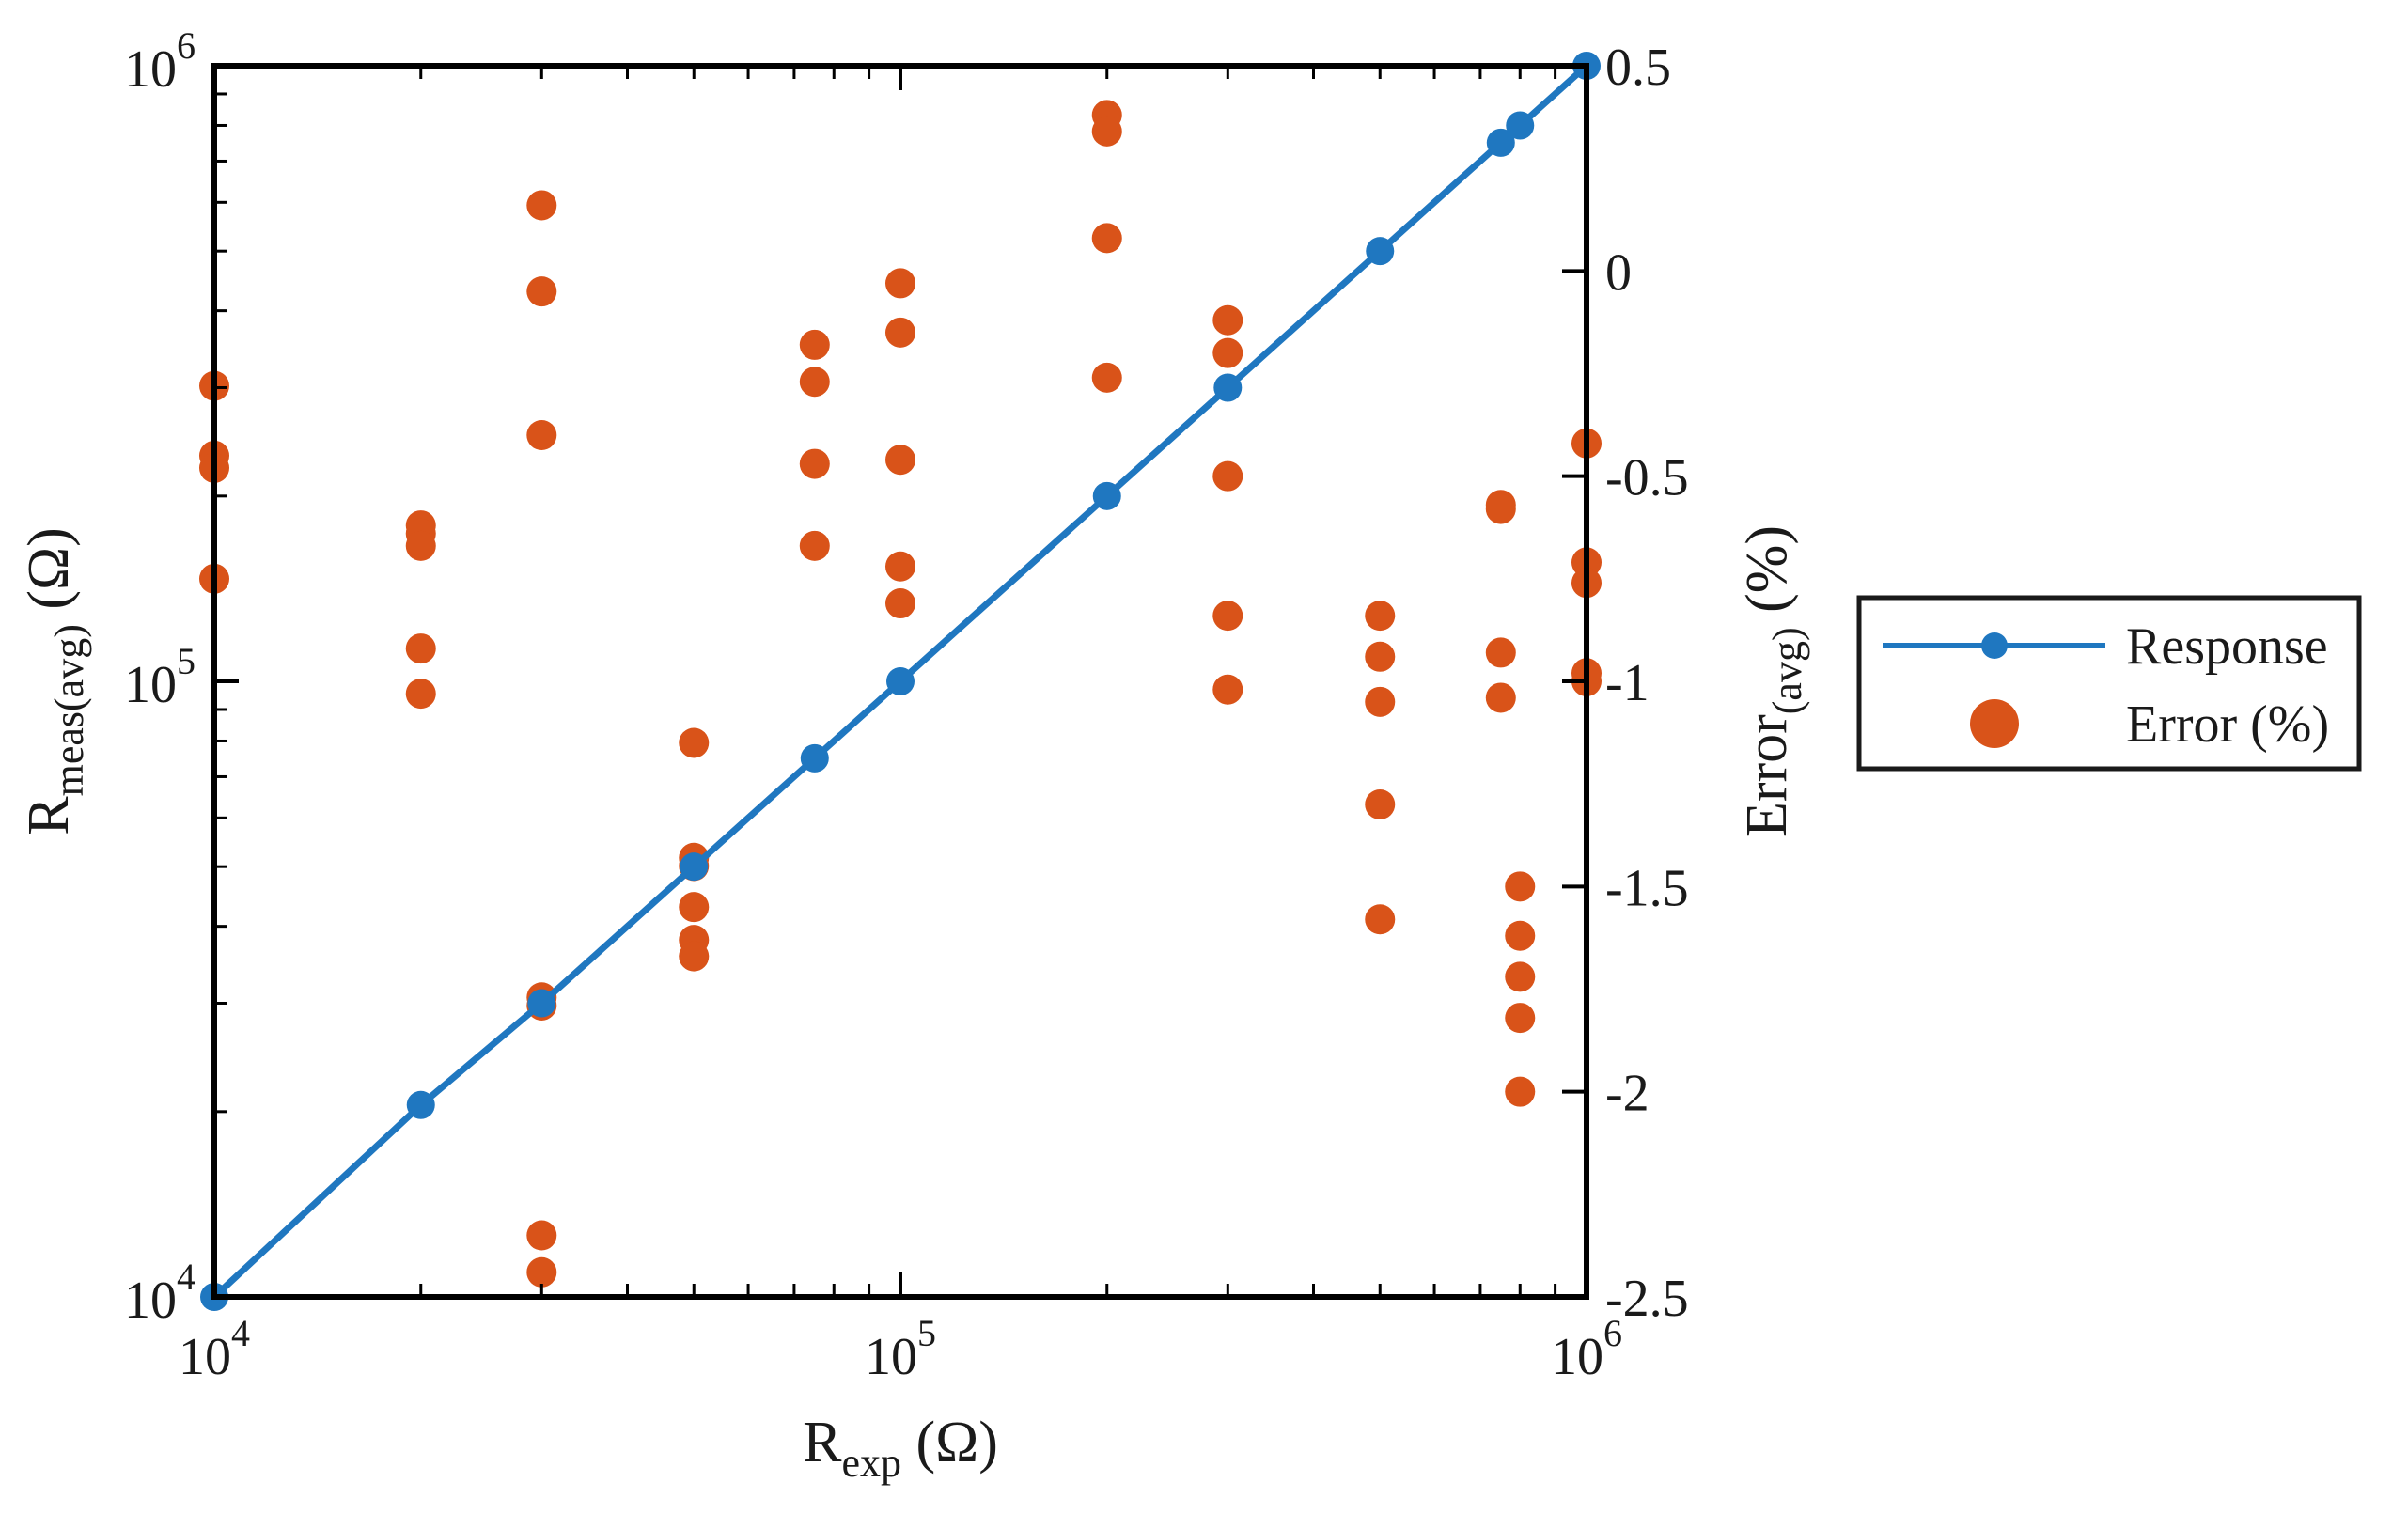 The image size is (2408, 1514). I want to click on legend-box, so click(2109, 684).